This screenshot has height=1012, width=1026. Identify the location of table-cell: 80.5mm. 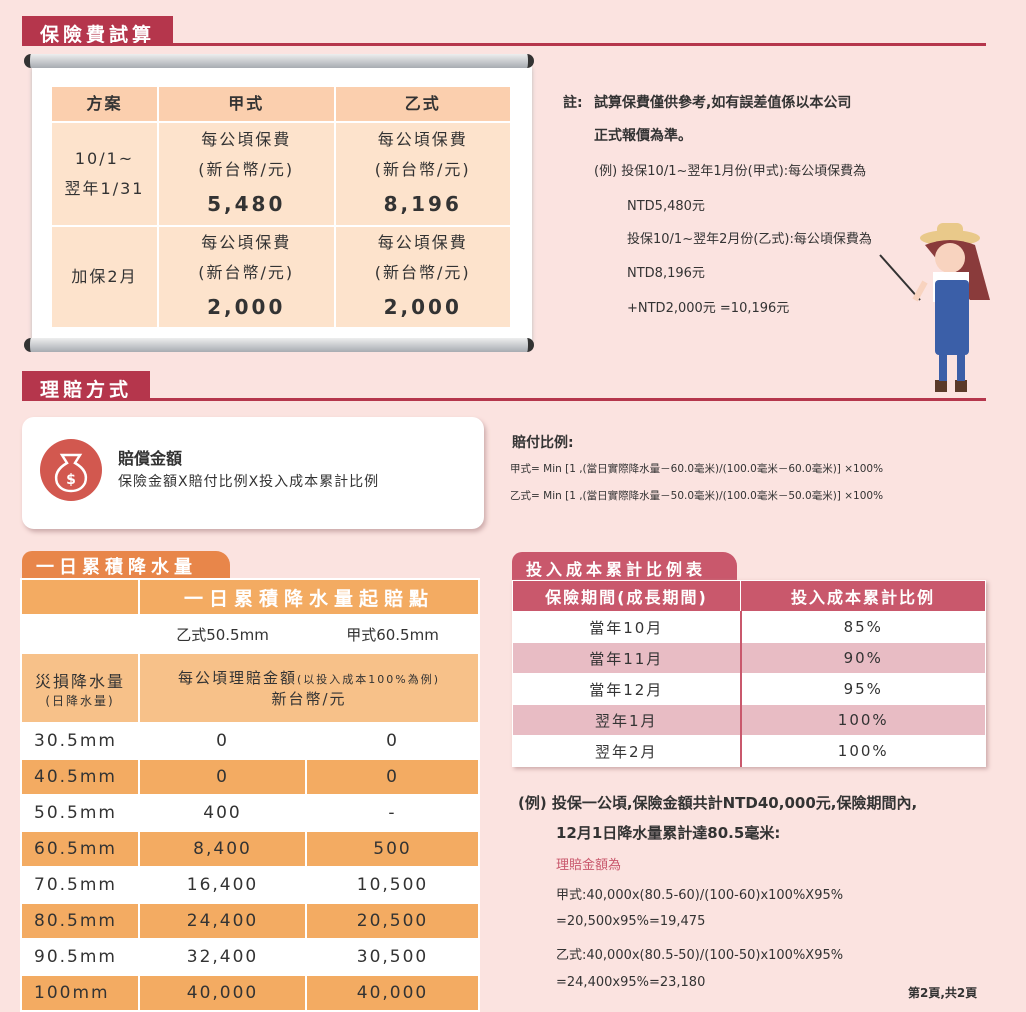
(80, 921).